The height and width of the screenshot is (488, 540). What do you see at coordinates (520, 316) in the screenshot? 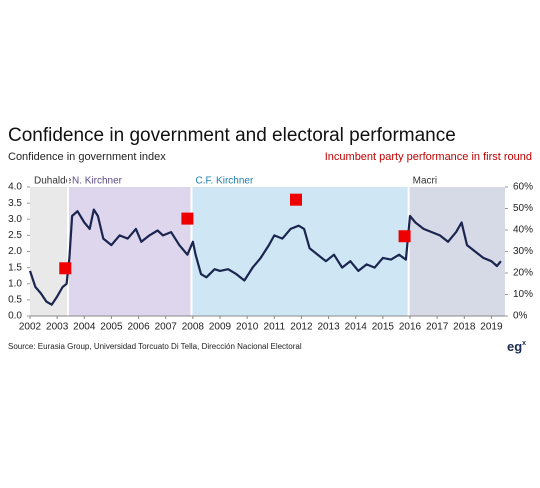
I see `y2-tick-label: 0%` at bounding box center [520, 316].